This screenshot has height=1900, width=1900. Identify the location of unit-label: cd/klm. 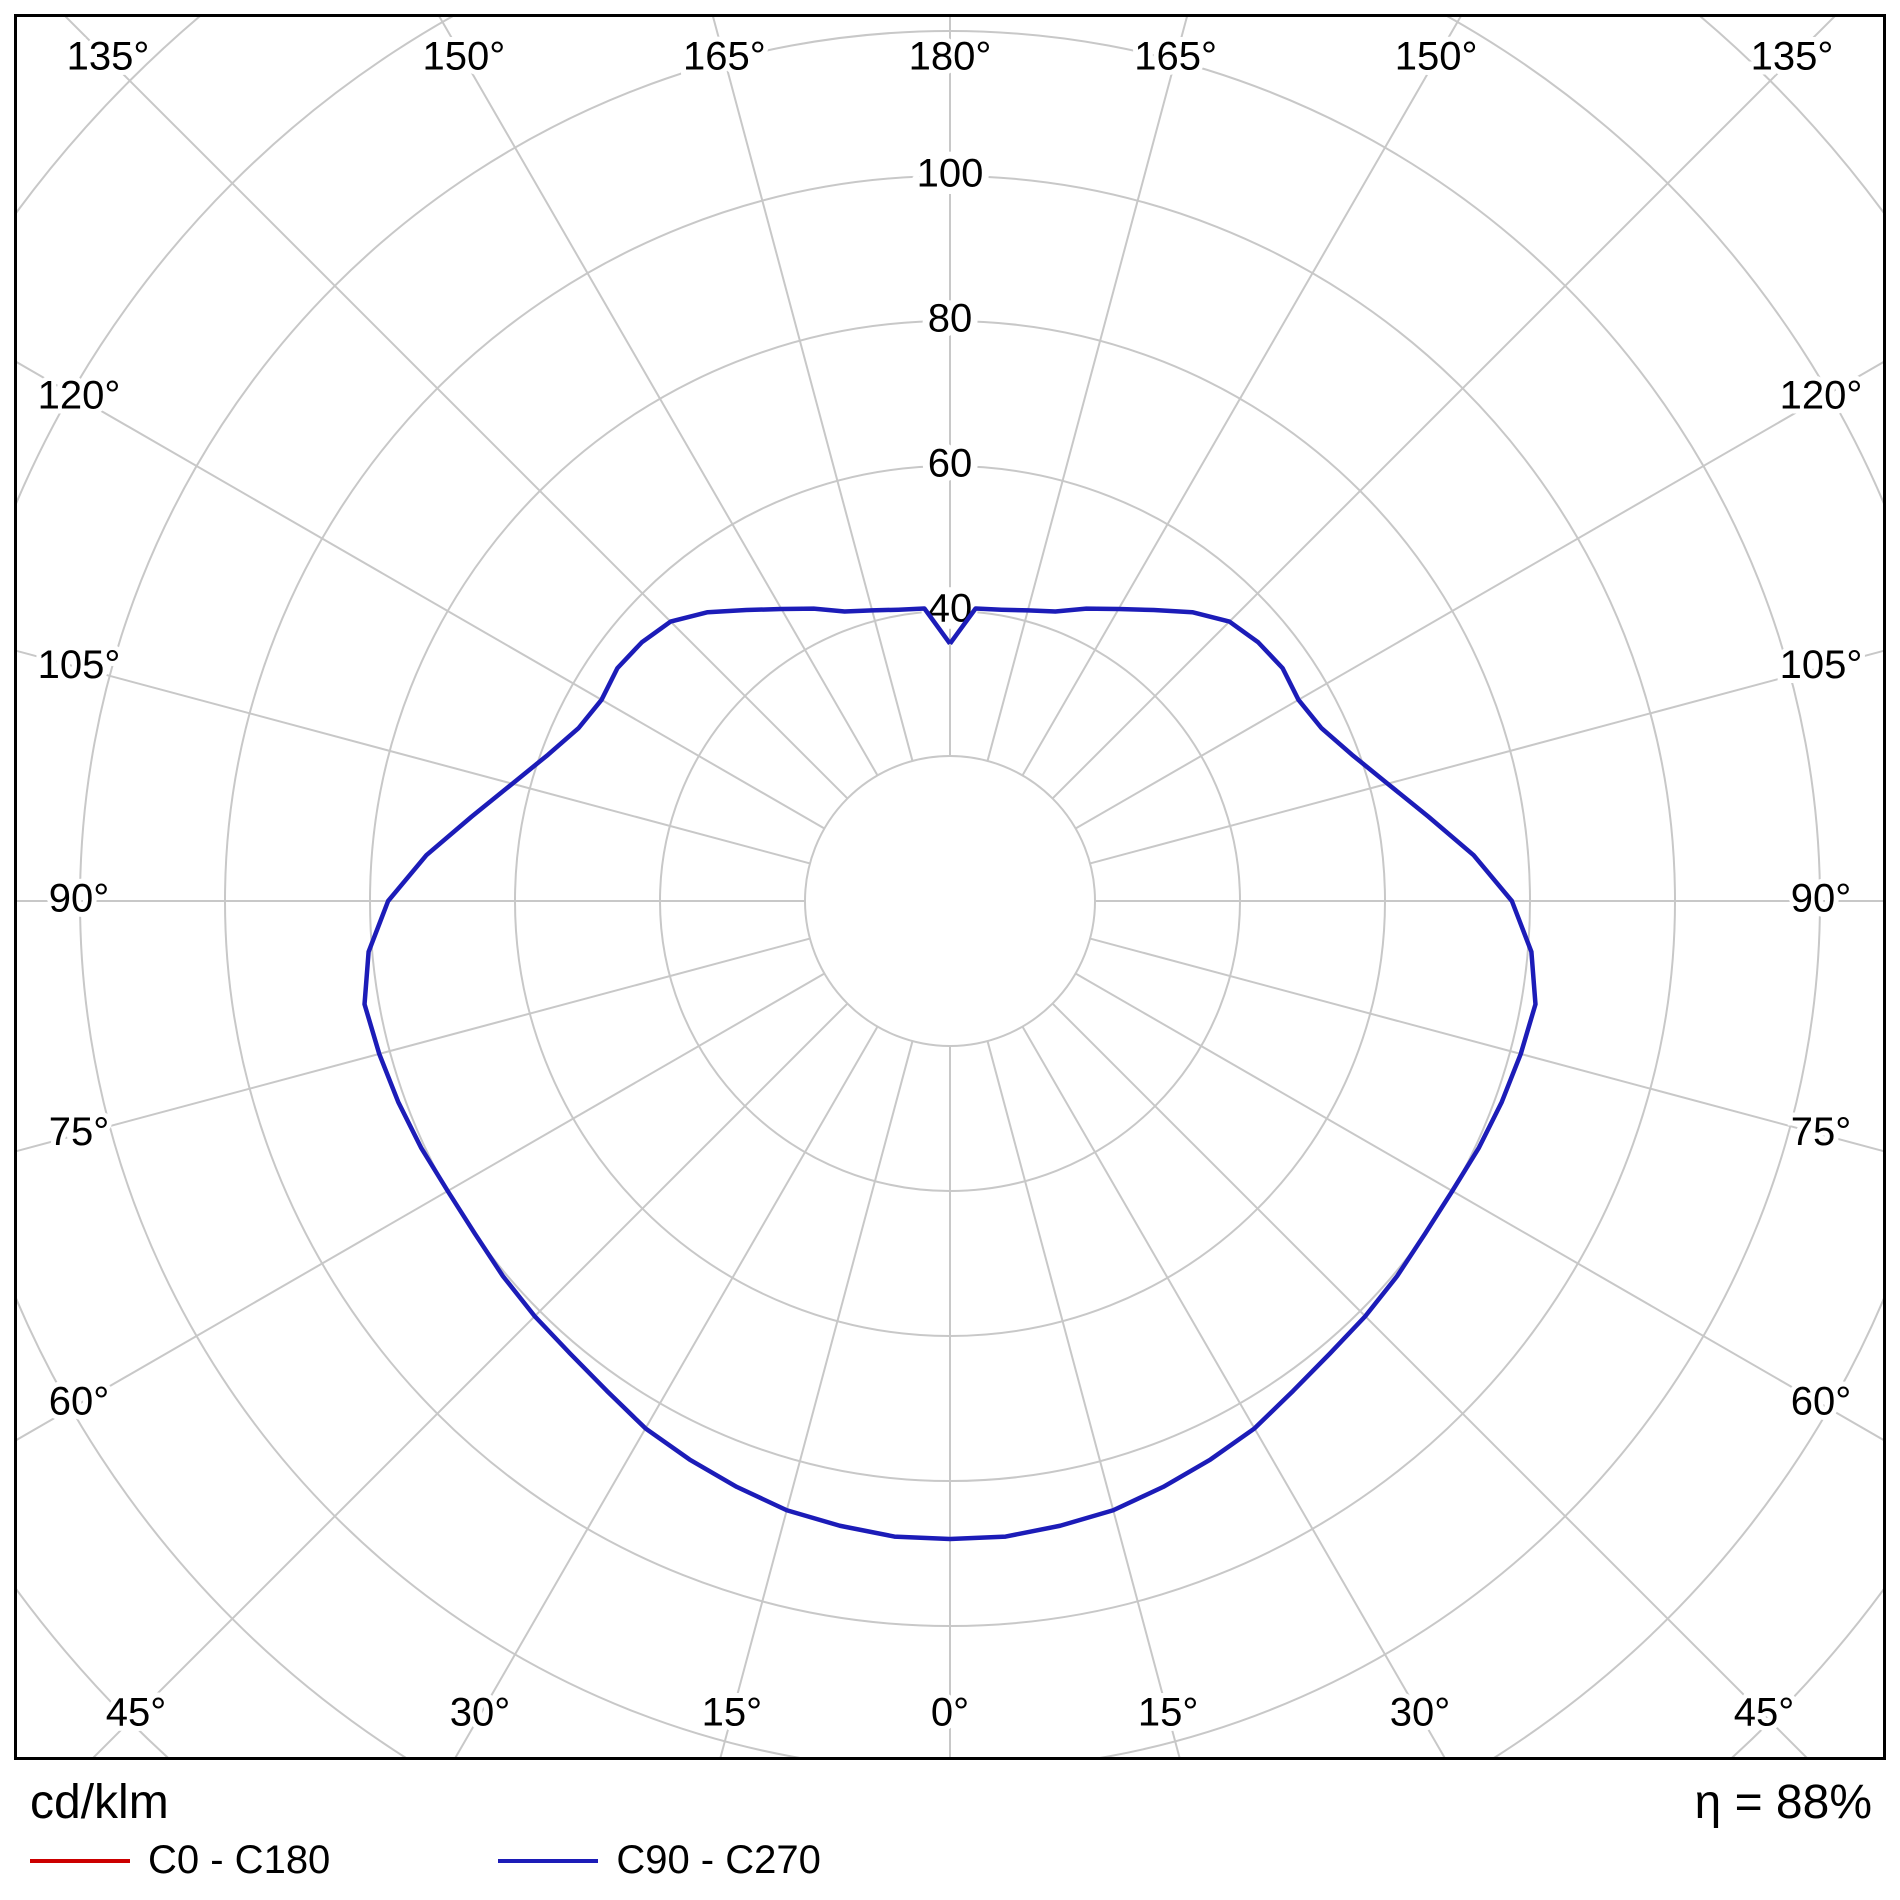
(99, 1802).